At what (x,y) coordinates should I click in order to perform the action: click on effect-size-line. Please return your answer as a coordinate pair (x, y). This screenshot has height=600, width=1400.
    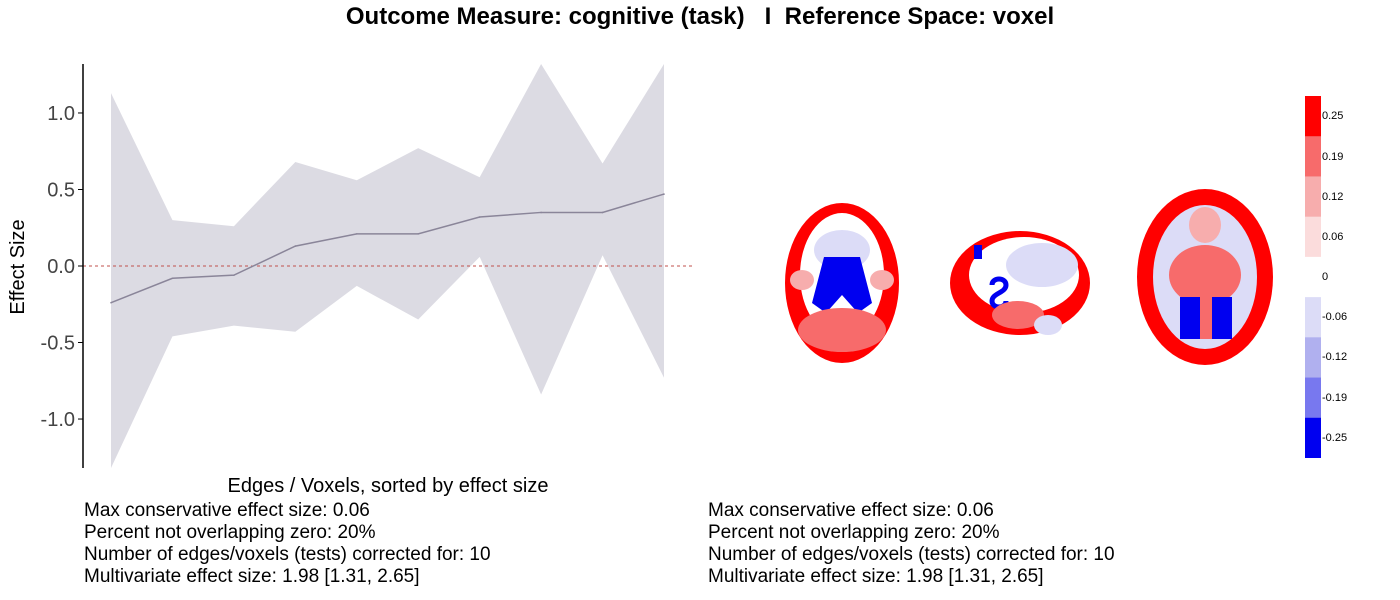
    Looking at the image, I should click on (387, 248).